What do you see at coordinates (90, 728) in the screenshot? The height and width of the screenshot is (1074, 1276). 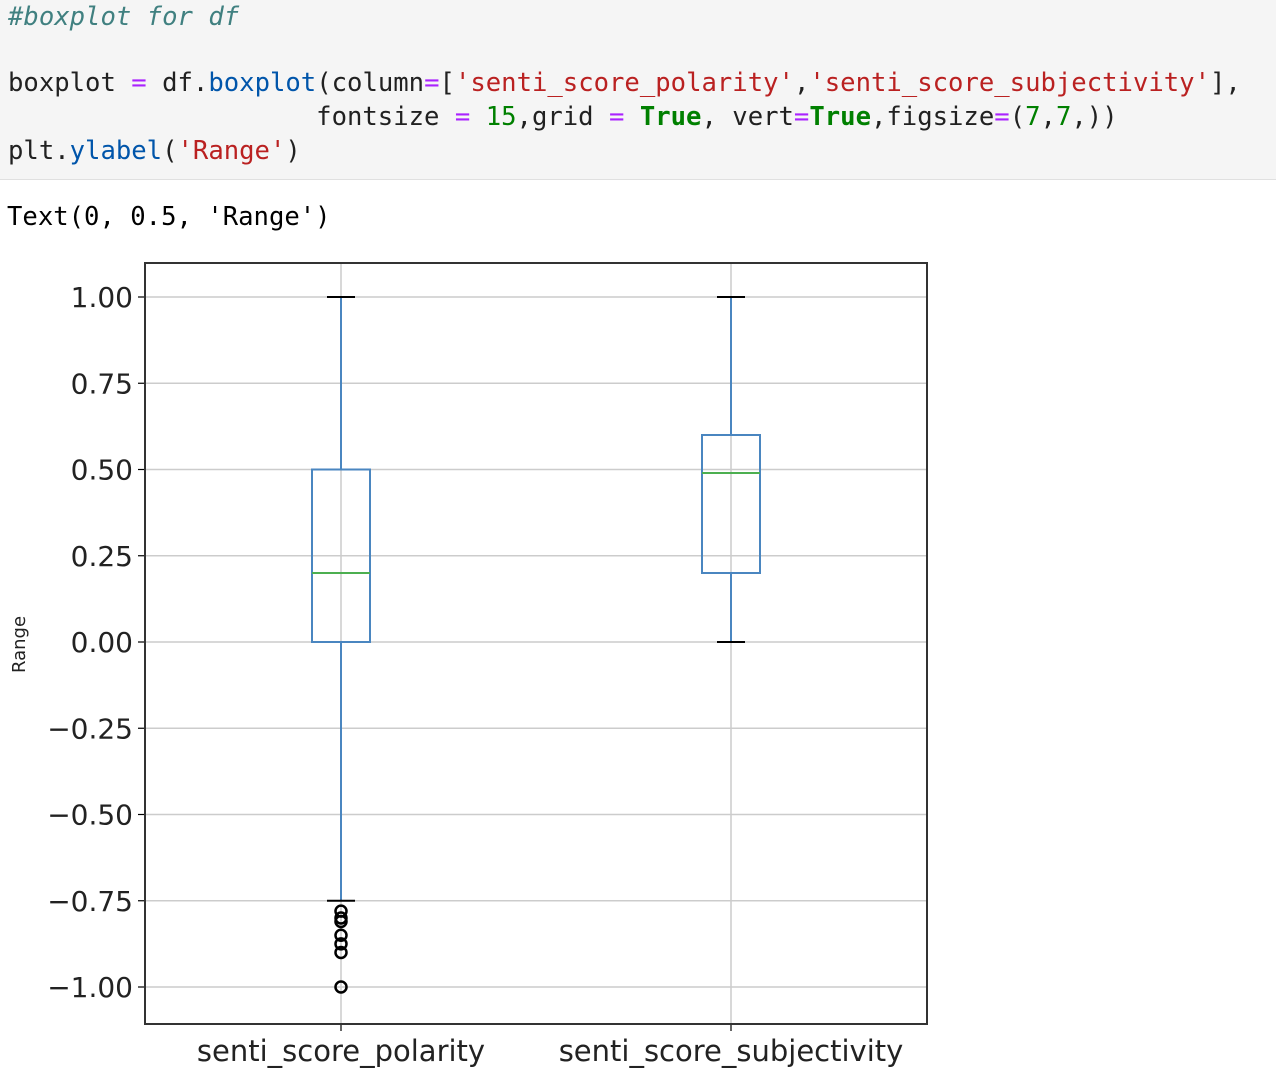 I see `y-tick-label: −0.25` at bounding box center [90, 728].